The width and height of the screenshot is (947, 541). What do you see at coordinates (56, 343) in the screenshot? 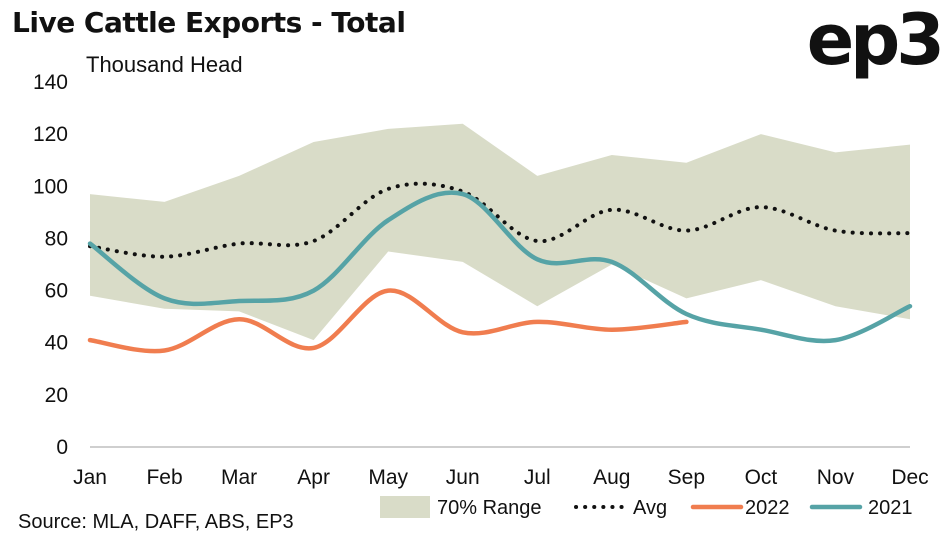
I see `y-tick-label: 40` at bounding box center [56, 343].